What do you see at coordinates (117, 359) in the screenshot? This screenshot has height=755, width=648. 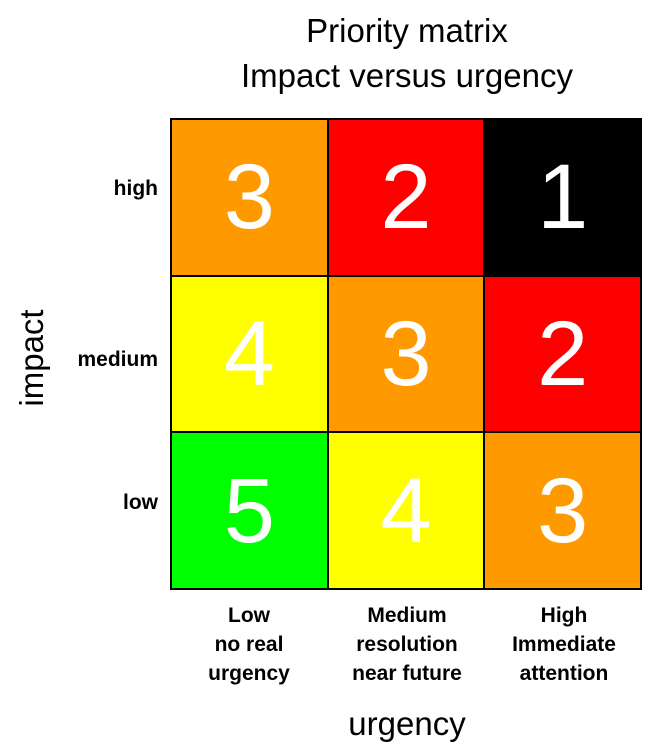 I see `row-label-medium: medium` at bounding box center [117, 359].